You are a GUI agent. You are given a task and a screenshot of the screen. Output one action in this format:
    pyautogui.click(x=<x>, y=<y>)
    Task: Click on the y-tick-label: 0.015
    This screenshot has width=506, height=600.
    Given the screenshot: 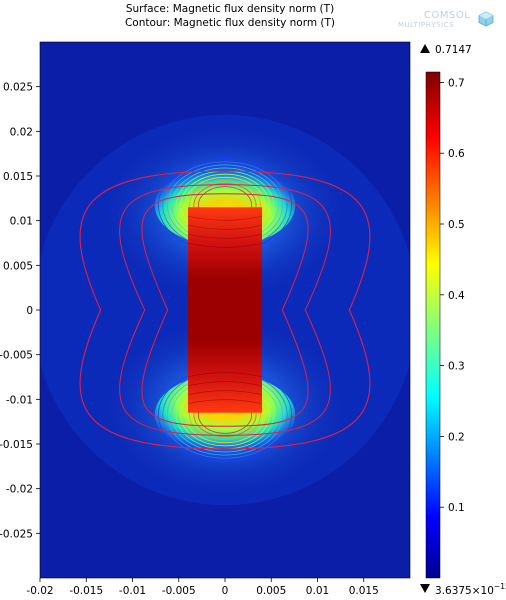 What is the action you would take?
    pyautogui.click(x=18, y=177)
    